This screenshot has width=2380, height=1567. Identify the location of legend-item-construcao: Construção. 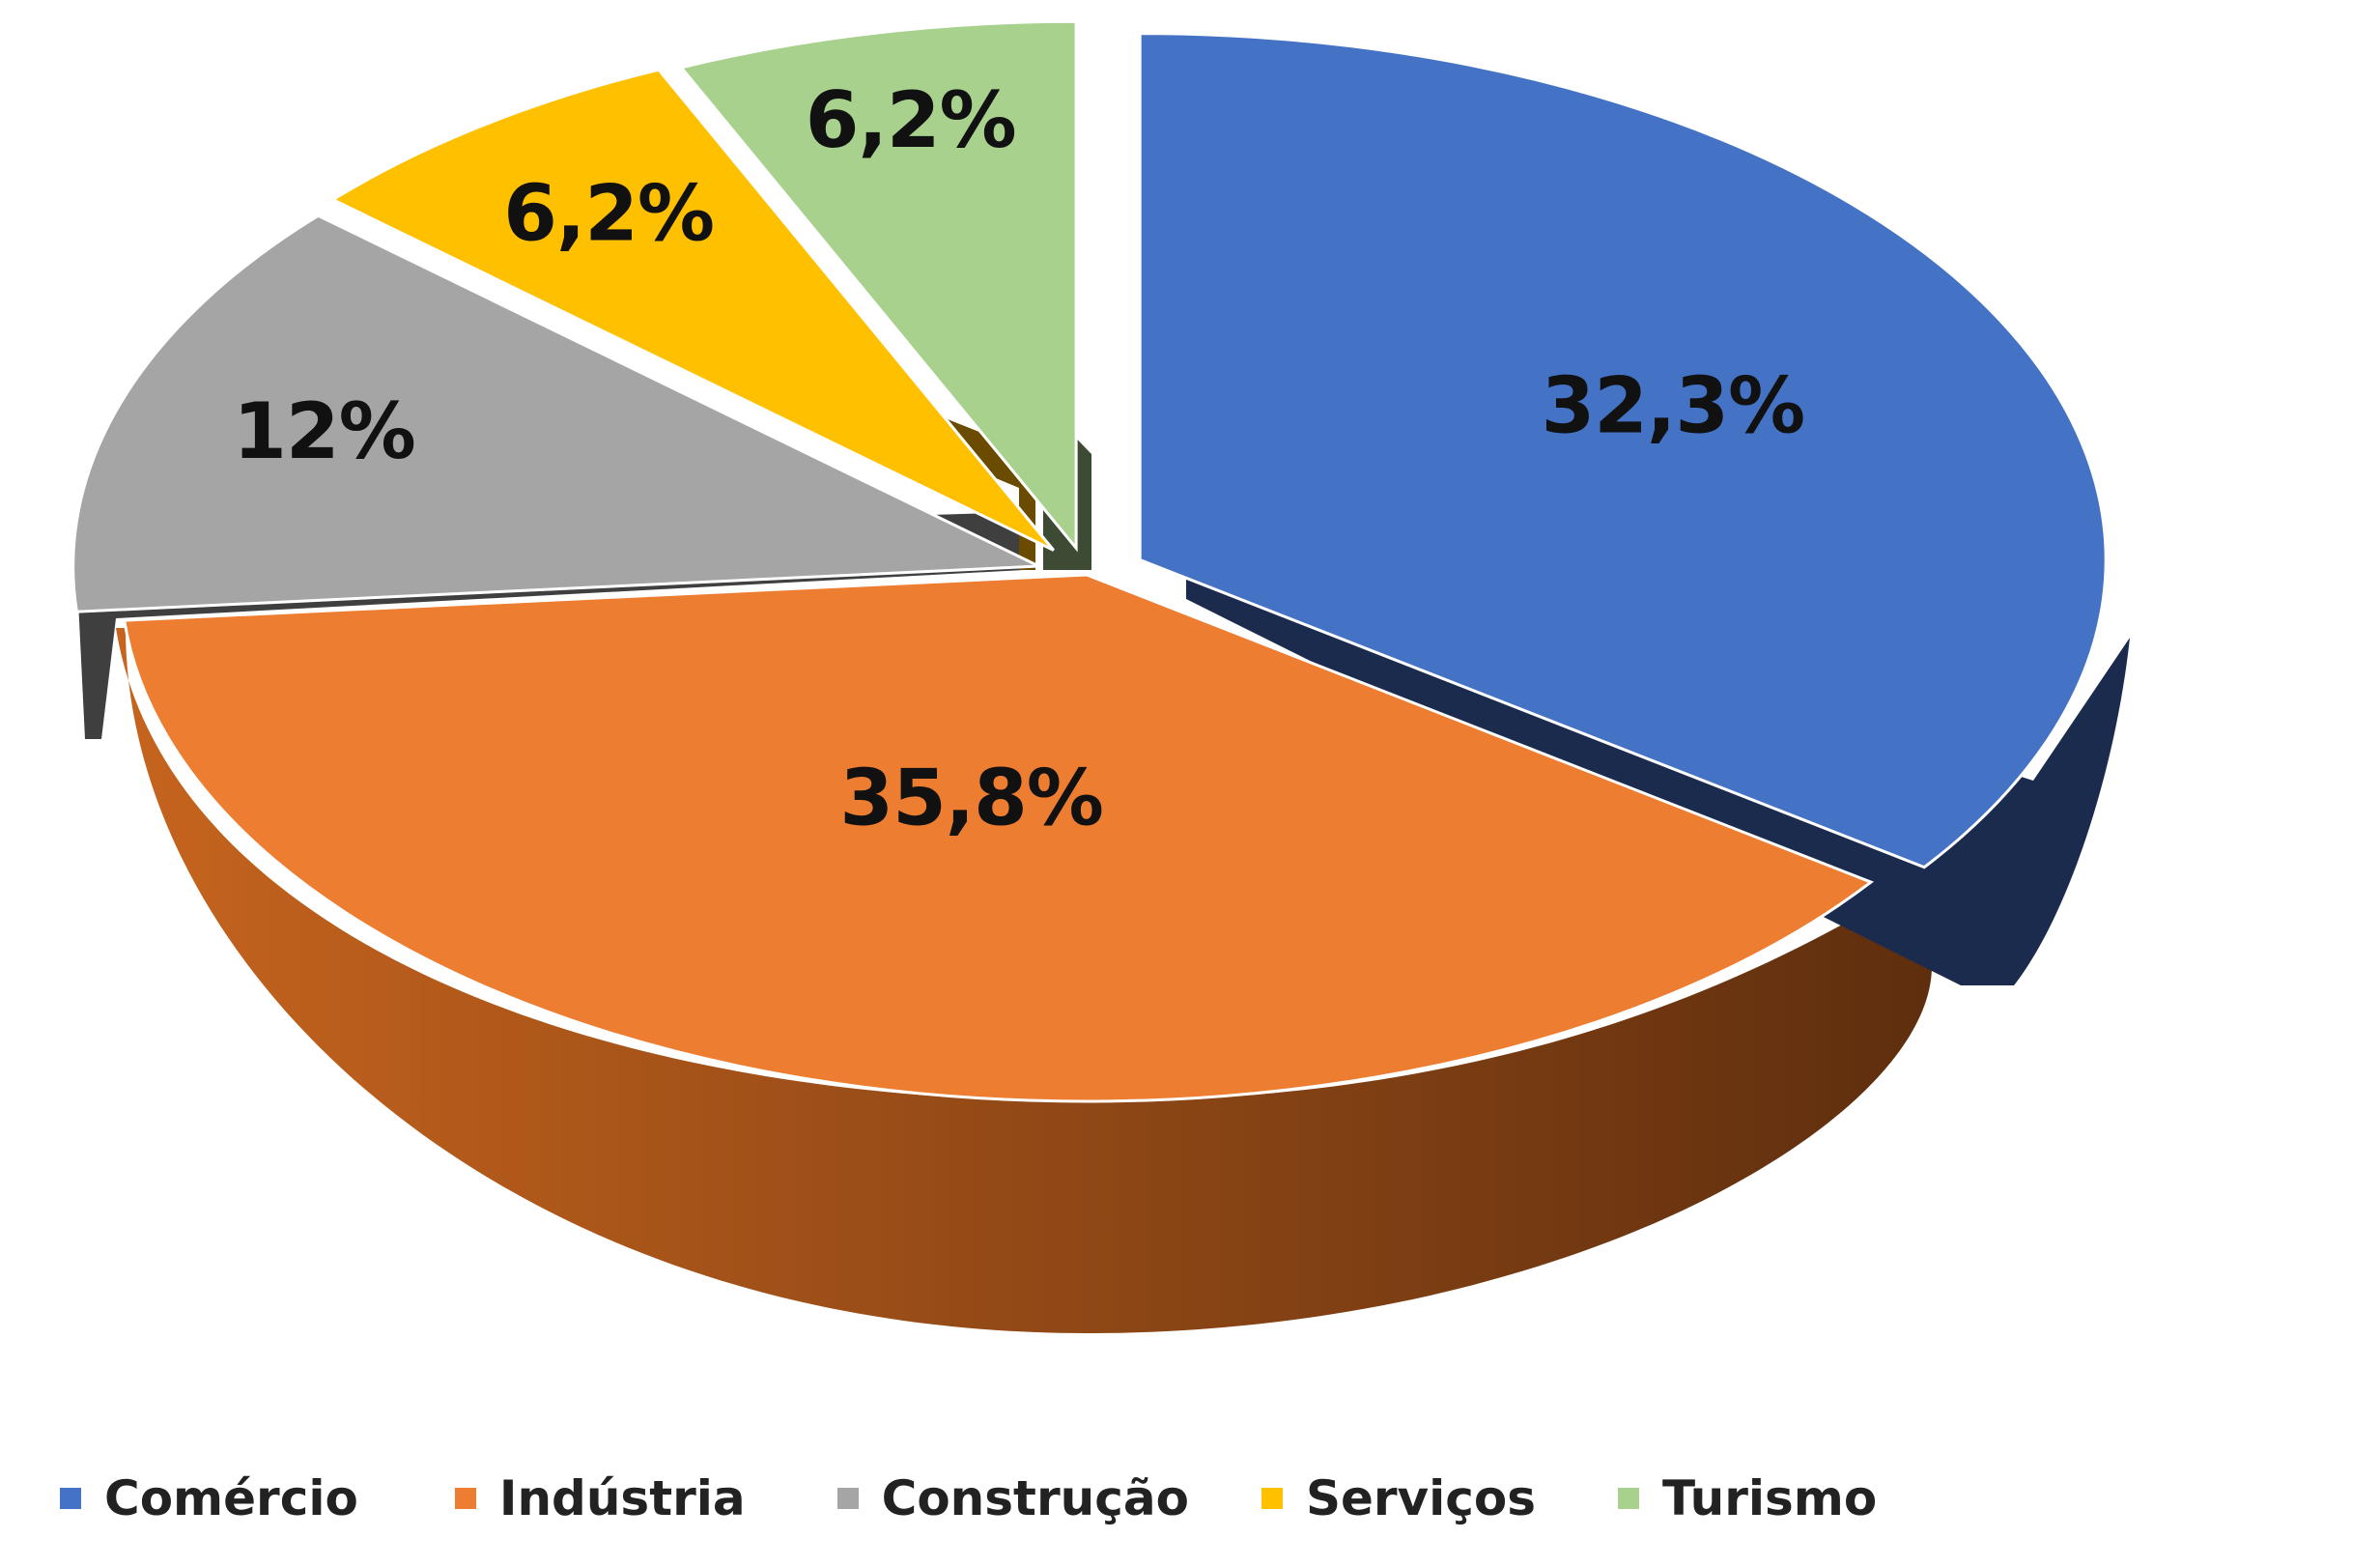
(1012, 1498).